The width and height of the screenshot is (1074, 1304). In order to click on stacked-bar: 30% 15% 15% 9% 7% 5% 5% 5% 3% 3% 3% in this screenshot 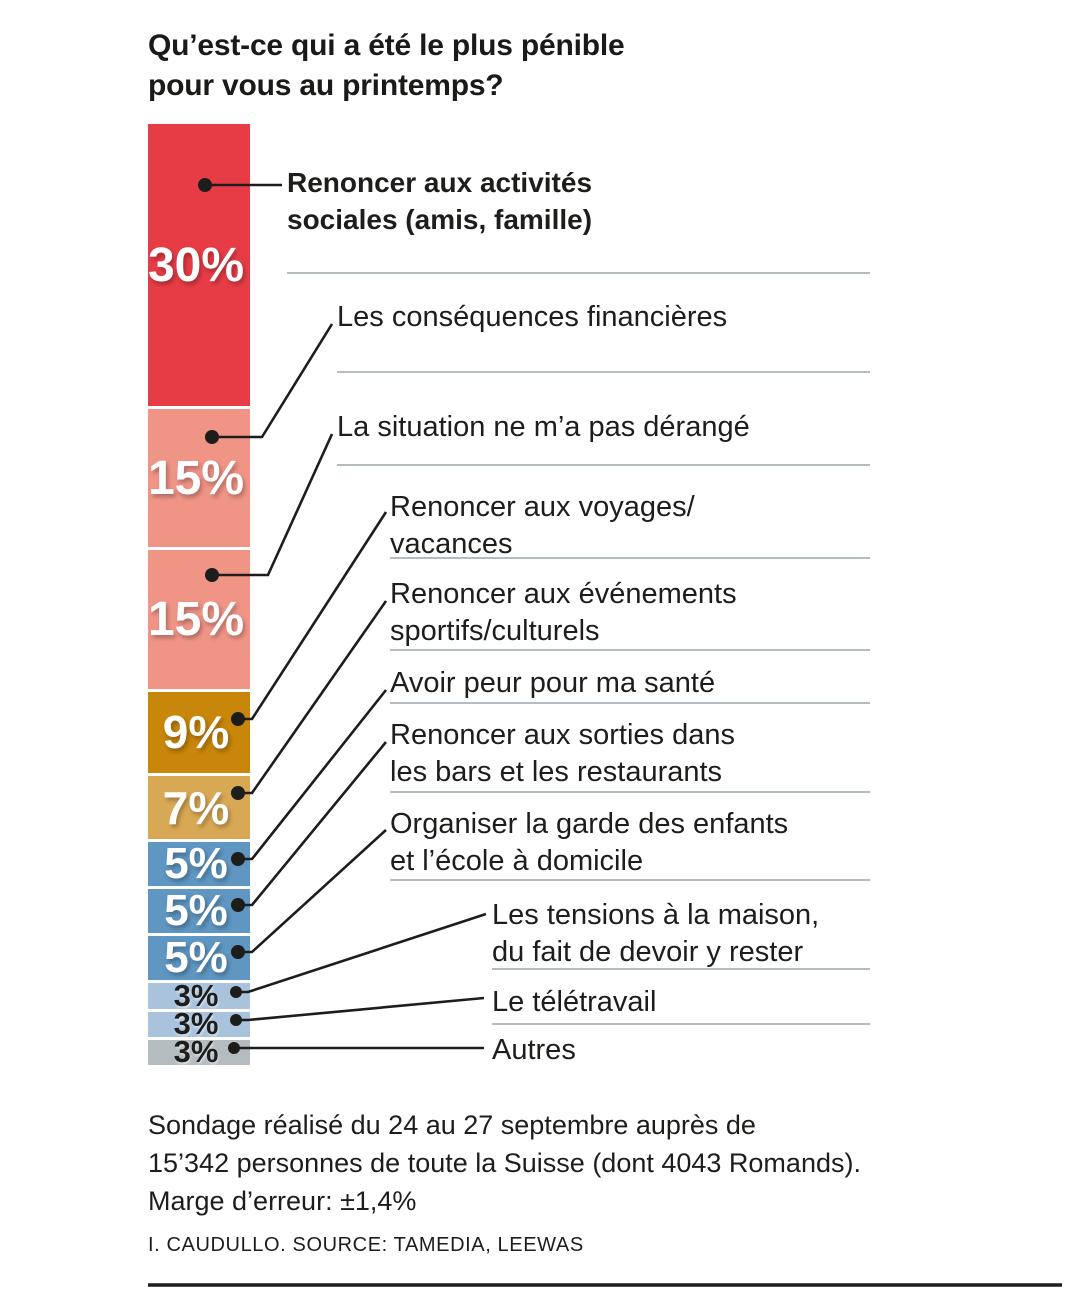, I will do `click(198, 596)`.